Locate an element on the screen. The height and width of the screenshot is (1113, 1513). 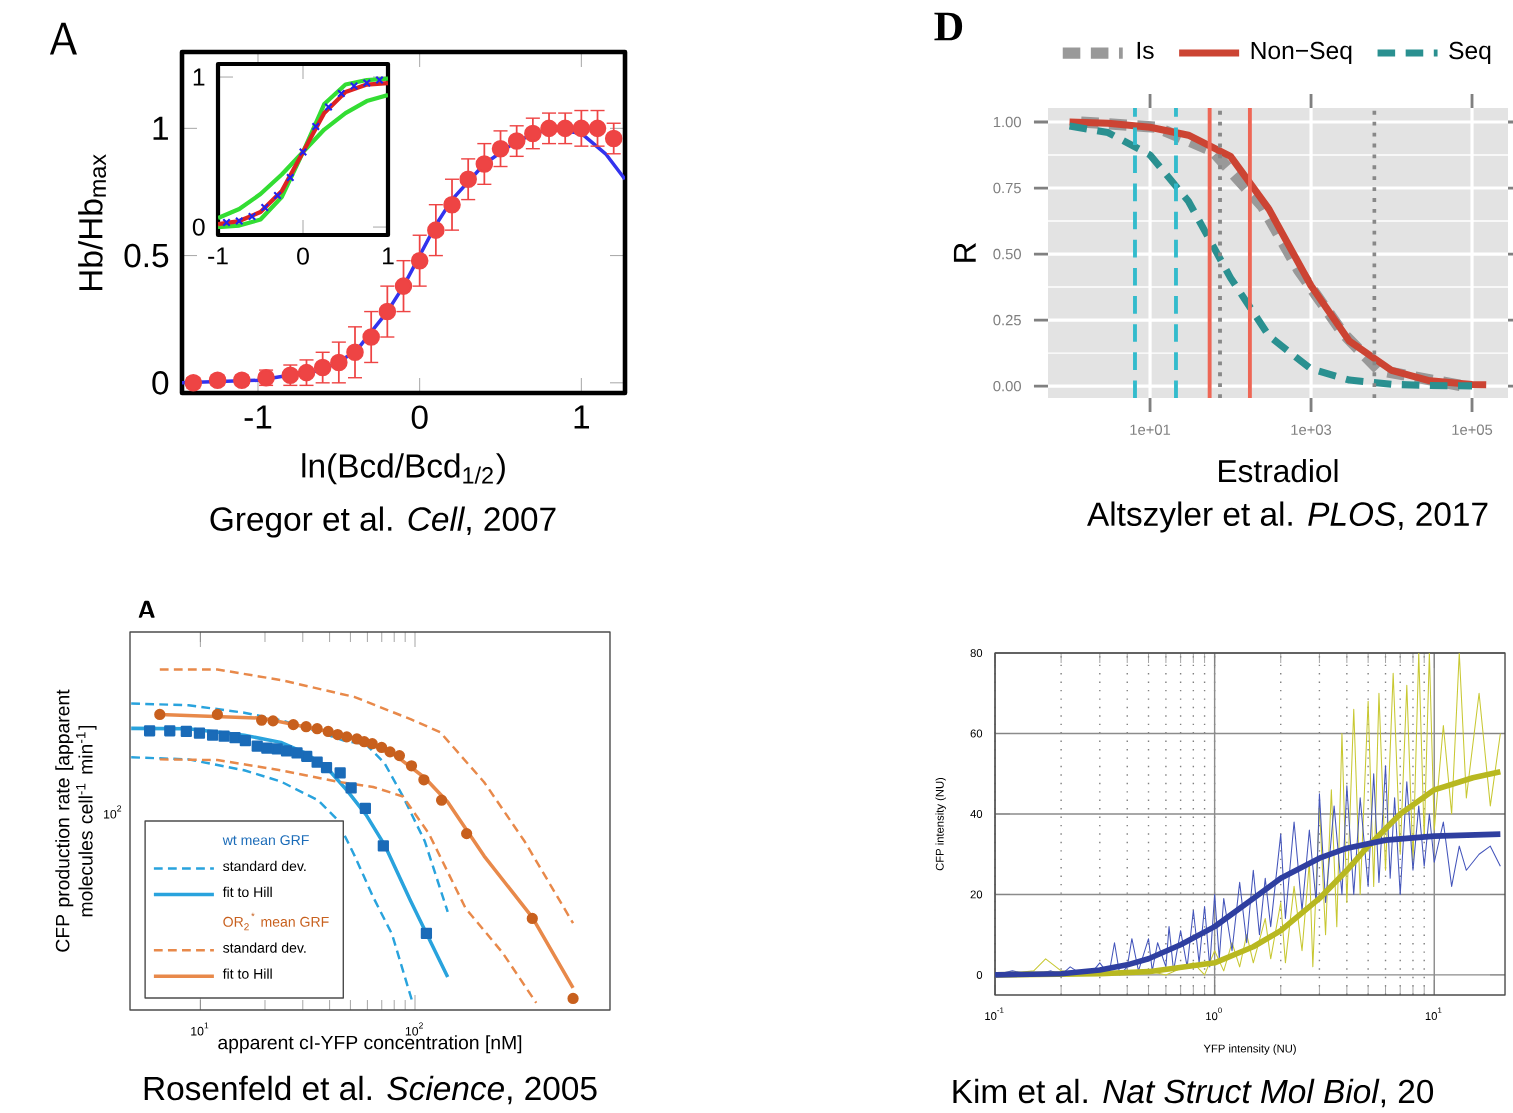
y-tick-label: 1.00 is located at coordinates (1007, 122).